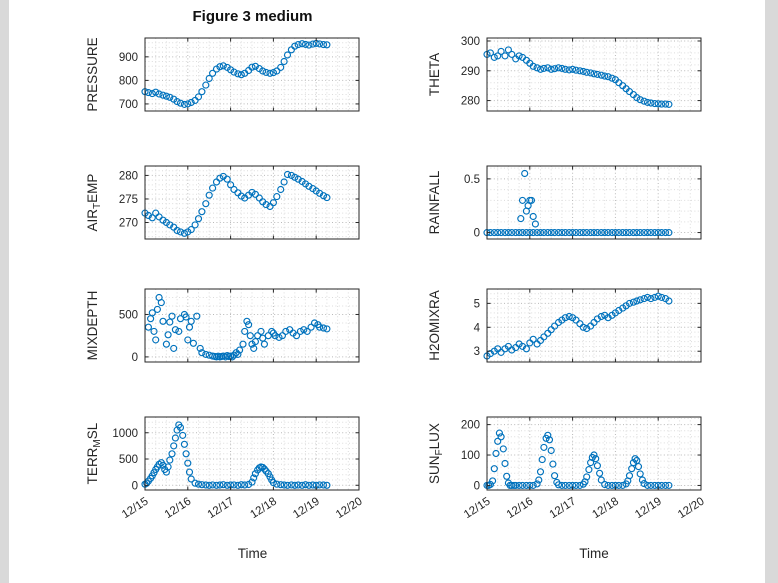 The image size is (778, 583). What do you see at coordinates (584, 508) in the screenshot?
I see `x-tick-labels: 12/15 12/16 12/17 12/18 12/19 12/20` at bounding box center [584, 508].